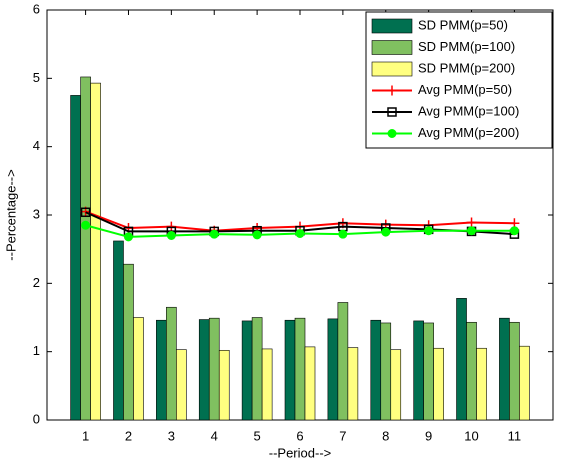 This screenshot has height=463, width=562. Describe the element at coordinates (257, 435) in the screenshot. I see `x-tick-label: 5` at that location.